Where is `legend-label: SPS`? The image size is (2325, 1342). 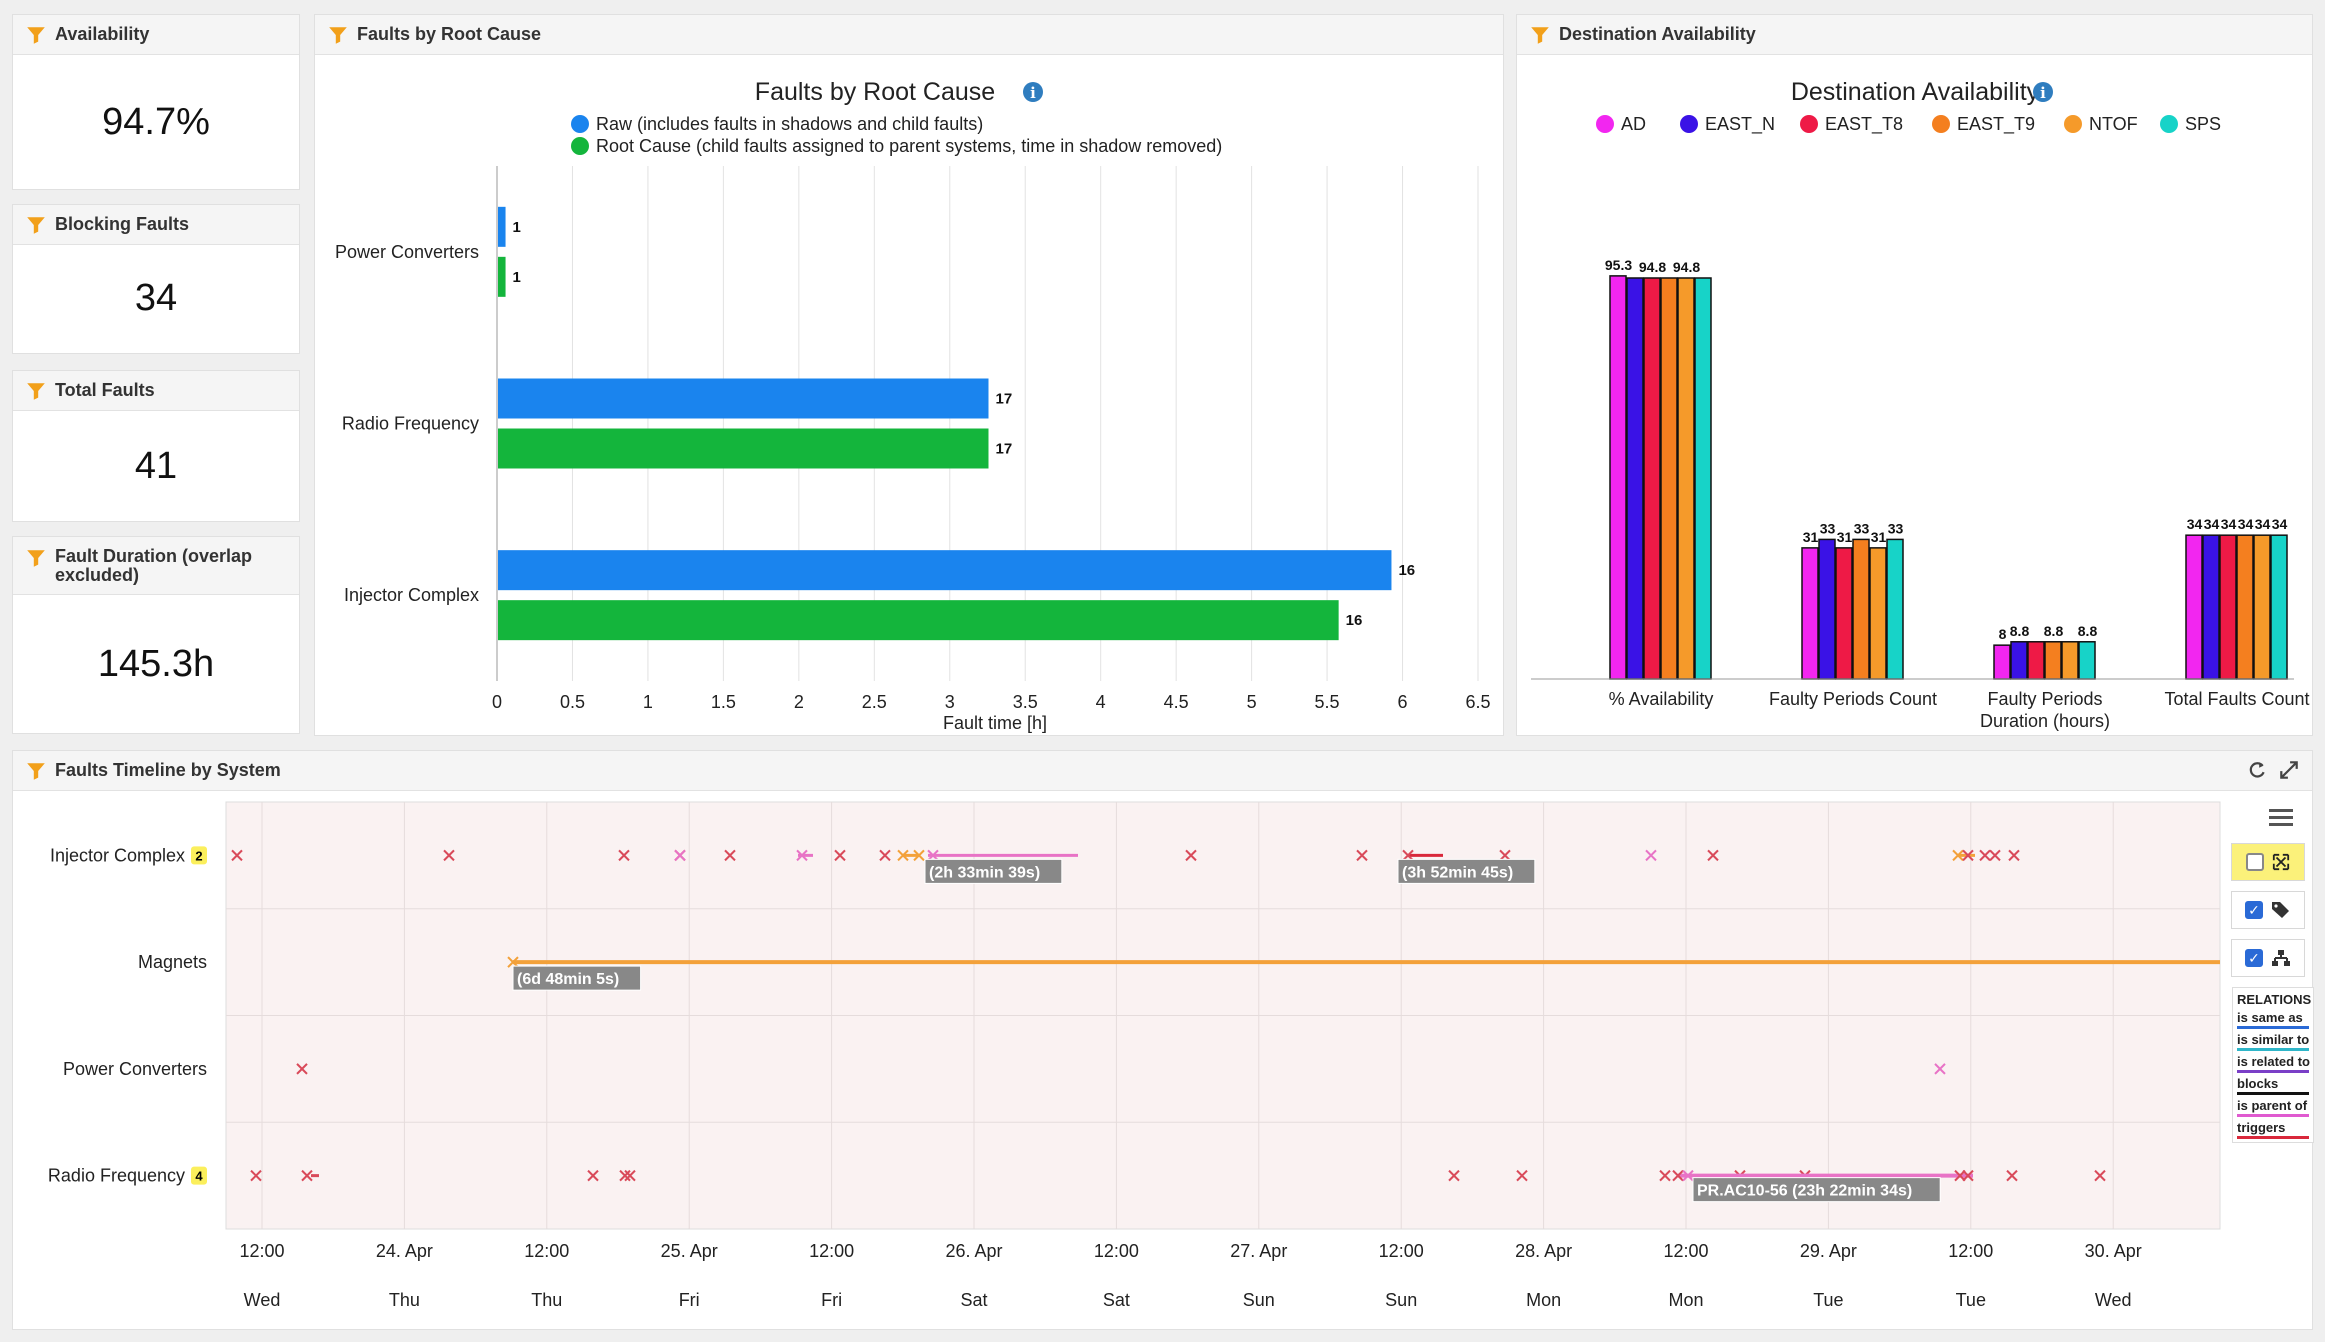 legend-label: SPS is located at coordinates (2203, 124).